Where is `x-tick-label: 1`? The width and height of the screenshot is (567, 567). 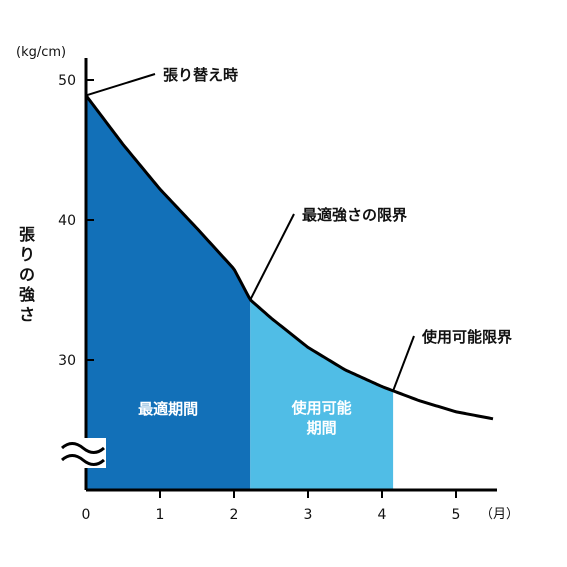
x-tick-label: 1 is located at coordinates (160, 515).